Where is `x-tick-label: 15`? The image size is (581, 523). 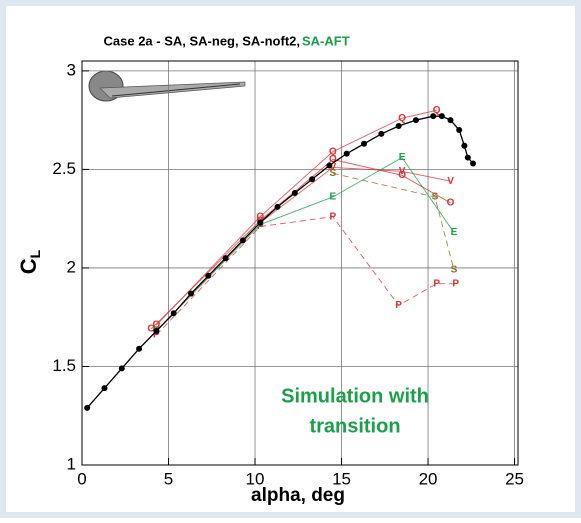 x-tick-label: 15 is located at coordinates (341, 478).